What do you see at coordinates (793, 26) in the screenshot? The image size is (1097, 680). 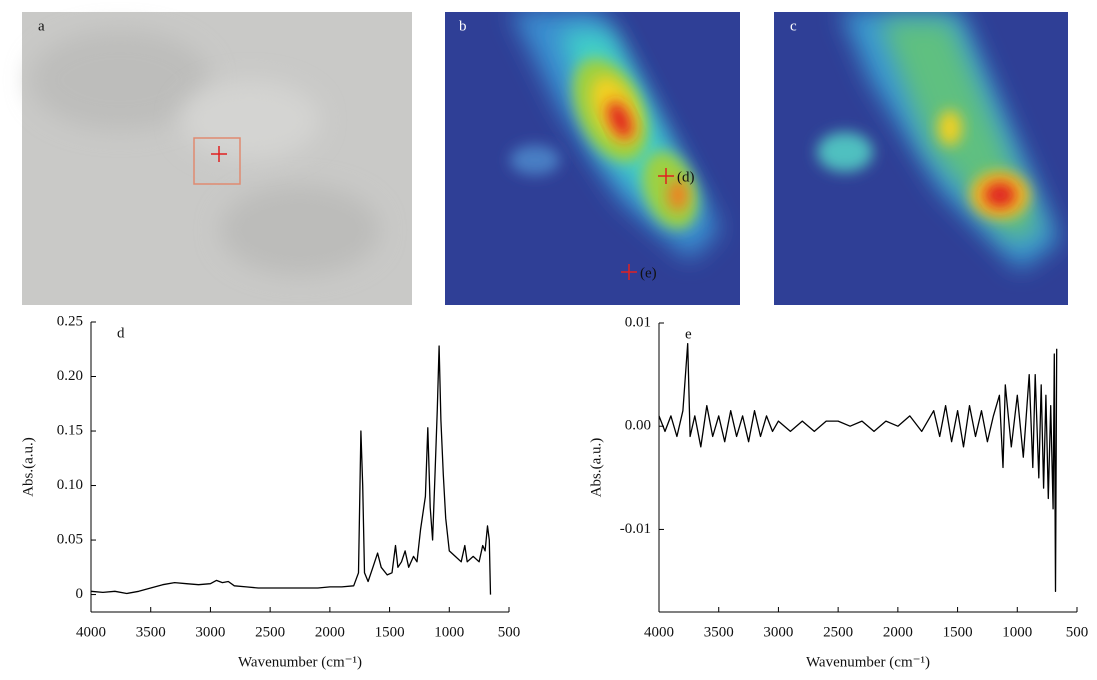 I see `panel-label: c` at bounding box center [793, 26].